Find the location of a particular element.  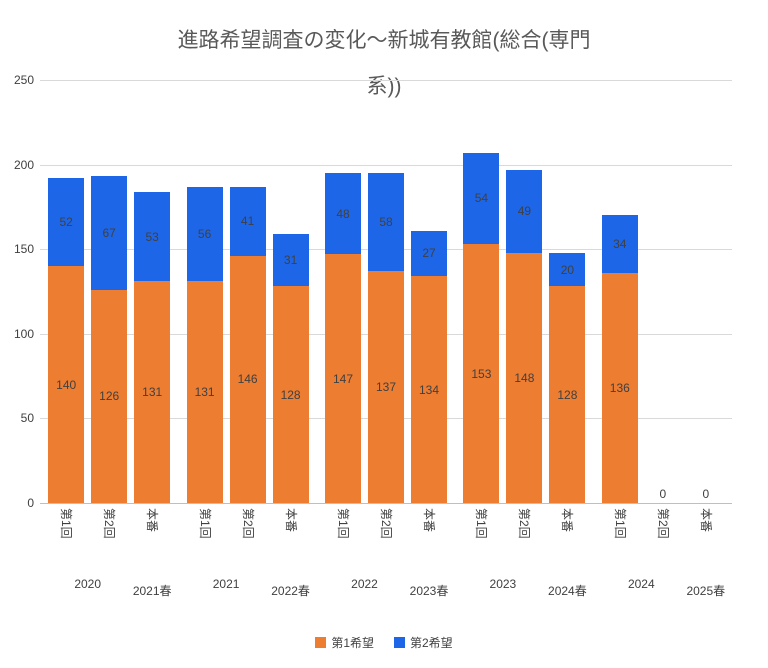

data-label: 41 is located at coordinates (247, 221).